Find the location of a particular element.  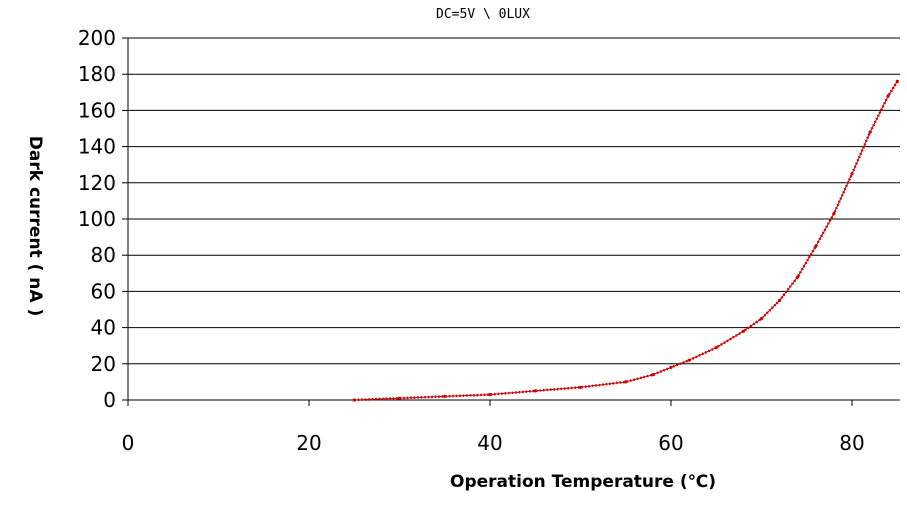

x-tick-label: 60 is located at coordinates (670, 443).